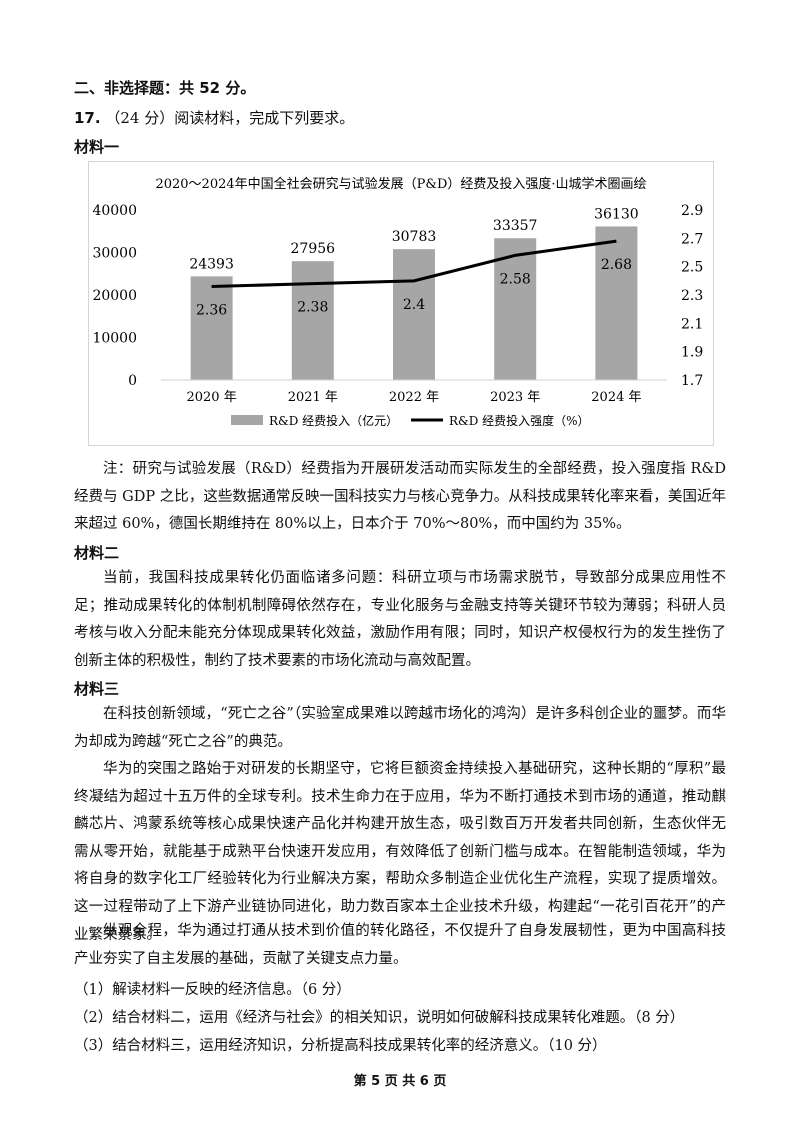 This screenshot has height=1132, width=800. I want to click on y-left-tick: 40000, so click(114, 211).